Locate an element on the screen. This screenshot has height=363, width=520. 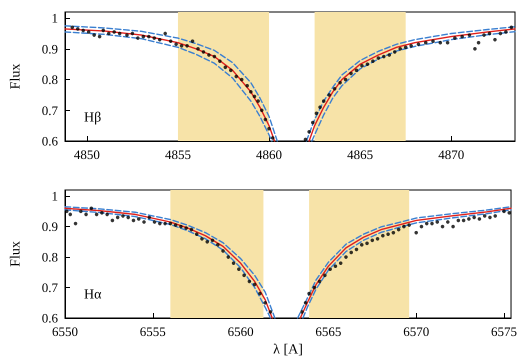
x-tick-label: 4855 is located at coordinates (177, 154).